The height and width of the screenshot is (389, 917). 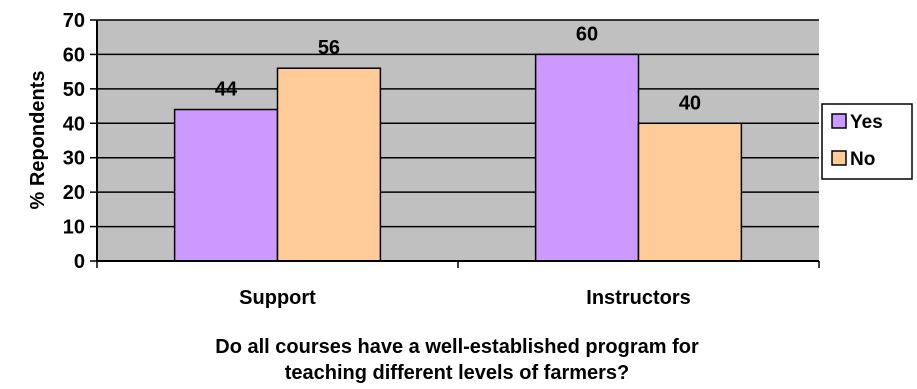 I want to click on data-label: 56, so click(x=329, y=48).